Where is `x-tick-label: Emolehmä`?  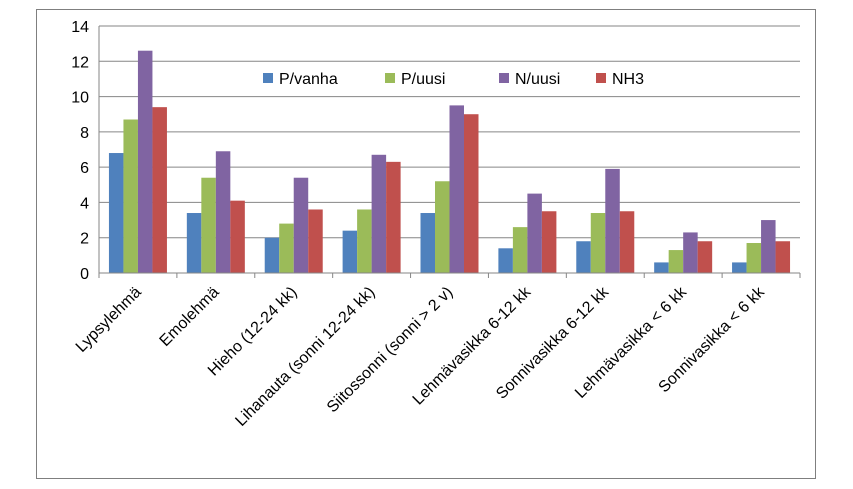
x-tick-label: Emolehmä is located at coordinates (190, 317).